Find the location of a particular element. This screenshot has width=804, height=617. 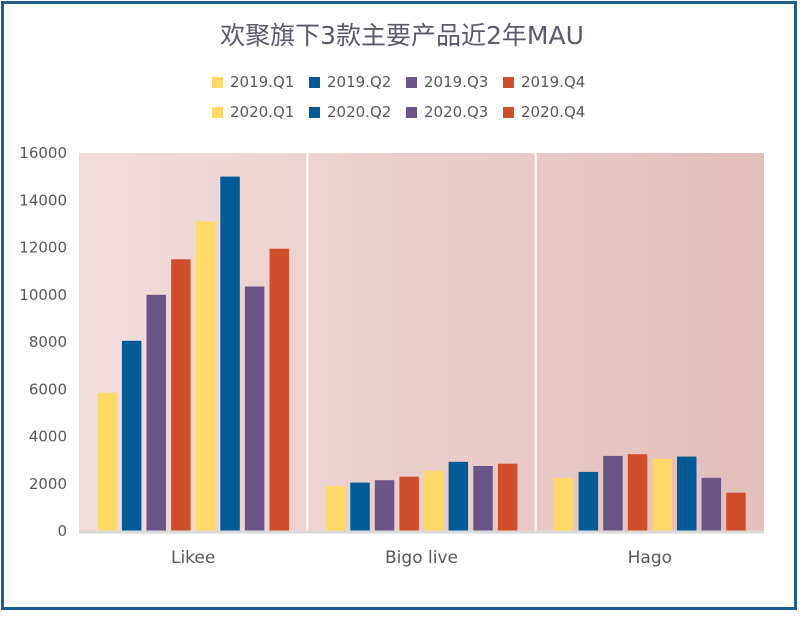

y-tick-label: 6000 is located at coordinates (48, 389).